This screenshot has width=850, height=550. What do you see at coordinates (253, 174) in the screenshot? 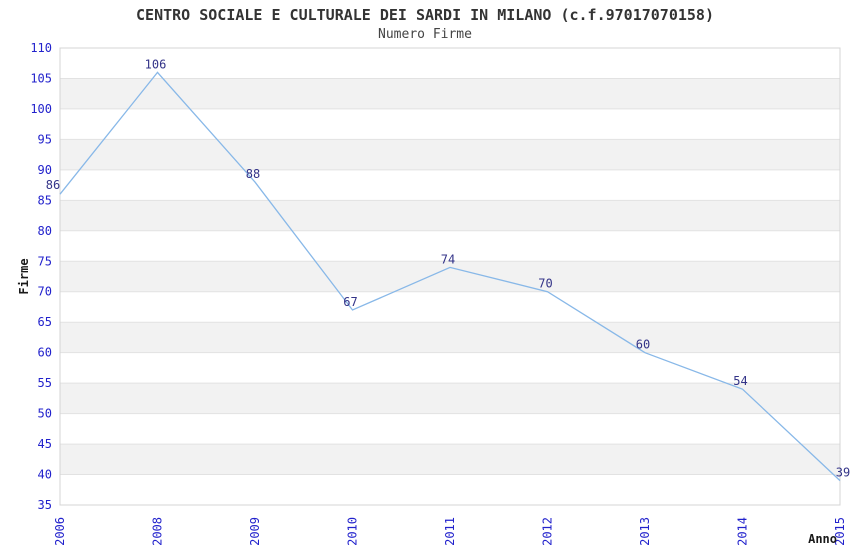
I see `data-label: 88` at bounding box center [253, 174].